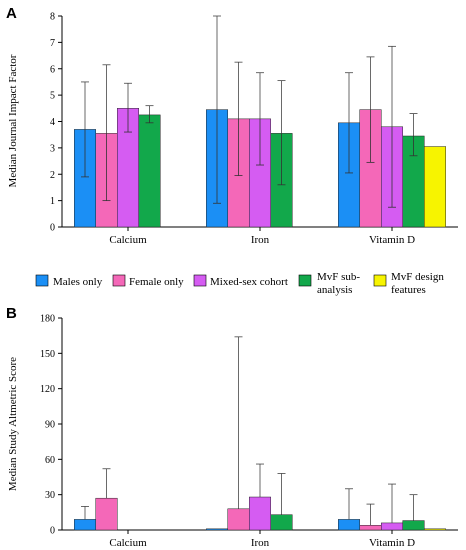  I want to click on y-axis-label-a: Median Journal Impact Factor, so click(13, 120).